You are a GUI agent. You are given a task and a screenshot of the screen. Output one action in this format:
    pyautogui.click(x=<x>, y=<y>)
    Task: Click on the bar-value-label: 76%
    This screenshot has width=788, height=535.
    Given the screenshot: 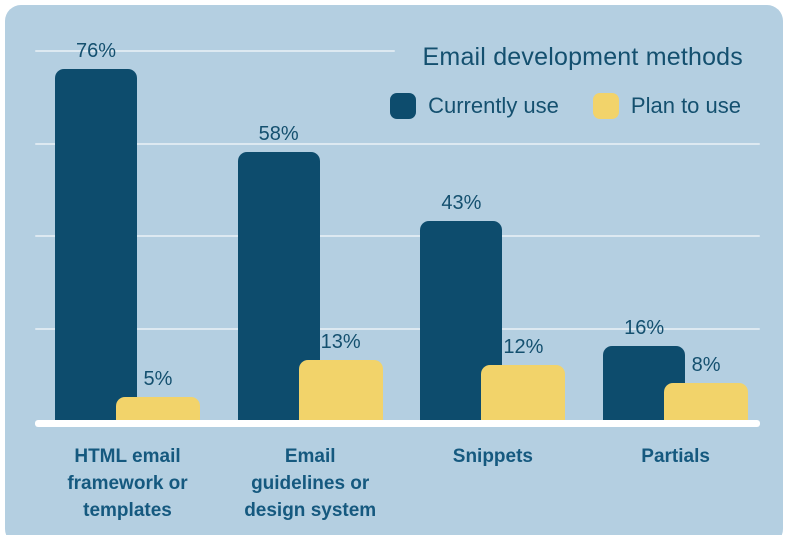 What is the action you would take?
    pyautogui.click(x=96, y=50)
    